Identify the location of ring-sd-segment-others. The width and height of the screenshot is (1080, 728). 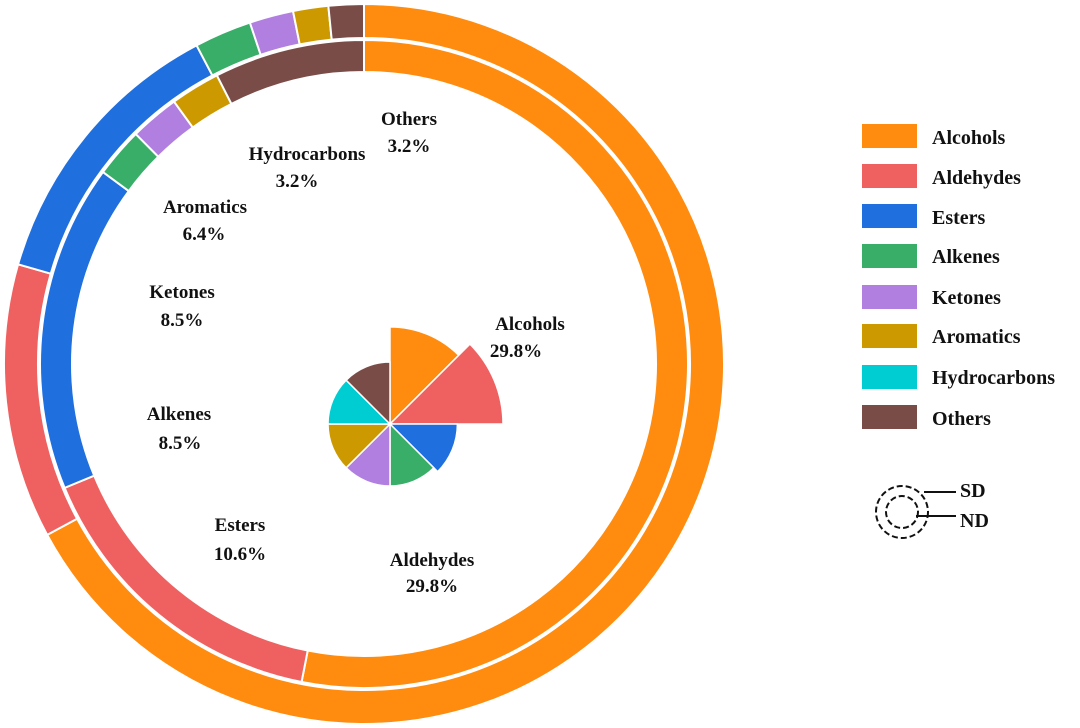
(346, 21).